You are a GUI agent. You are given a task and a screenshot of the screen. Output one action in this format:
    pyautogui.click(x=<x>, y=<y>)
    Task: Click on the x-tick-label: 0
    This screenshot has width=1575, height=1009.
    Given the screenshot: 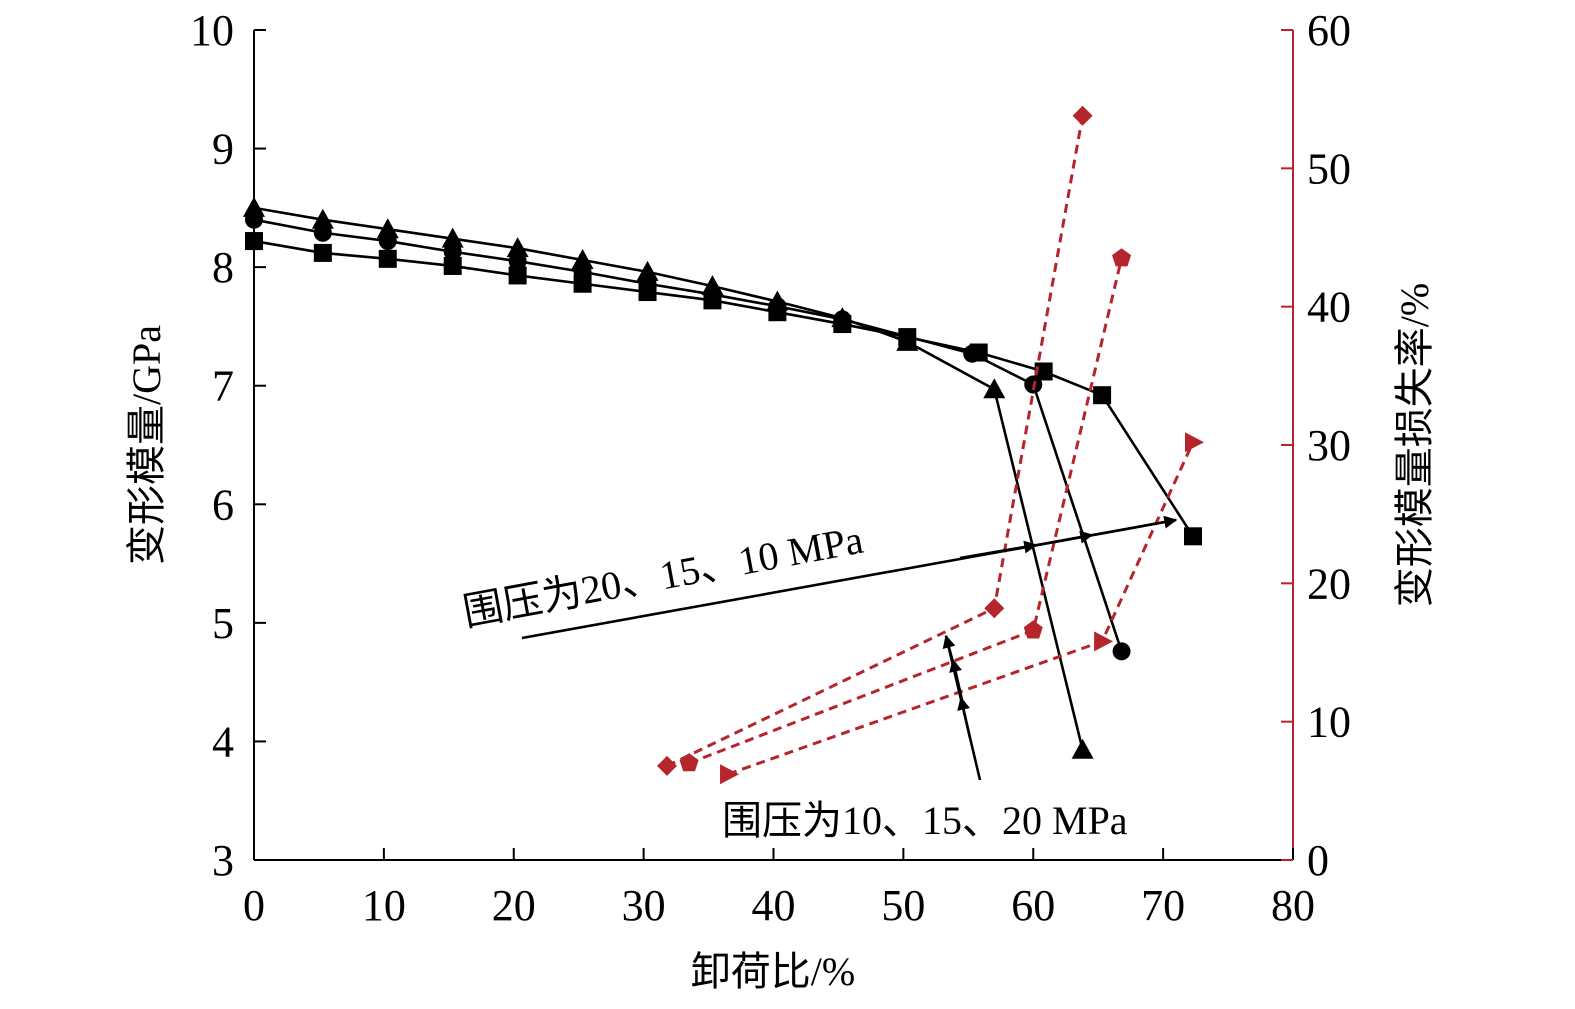 What is the action you would take?
    pyautogui.click(x=254, y=905)
    